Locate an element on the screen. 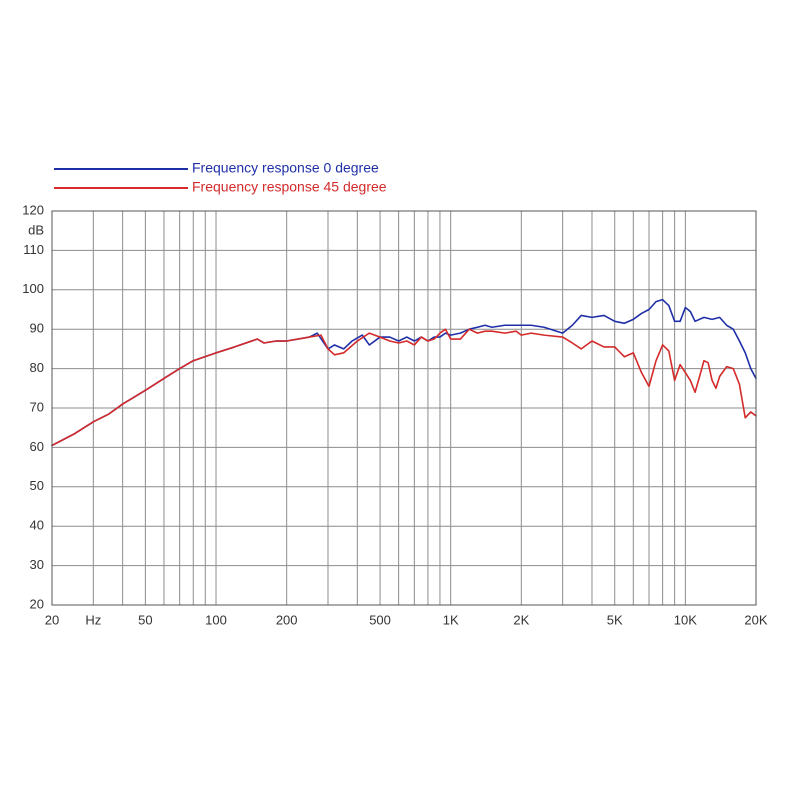  y-tick-label: 90 is located at coordinates (37, 328).